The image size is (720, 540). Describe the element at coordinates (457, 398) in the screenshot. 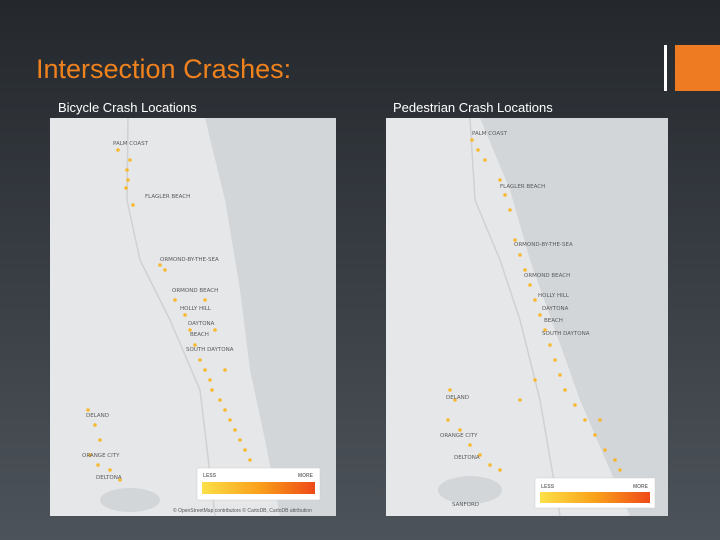

I see `place-label: DELAND` at that location.